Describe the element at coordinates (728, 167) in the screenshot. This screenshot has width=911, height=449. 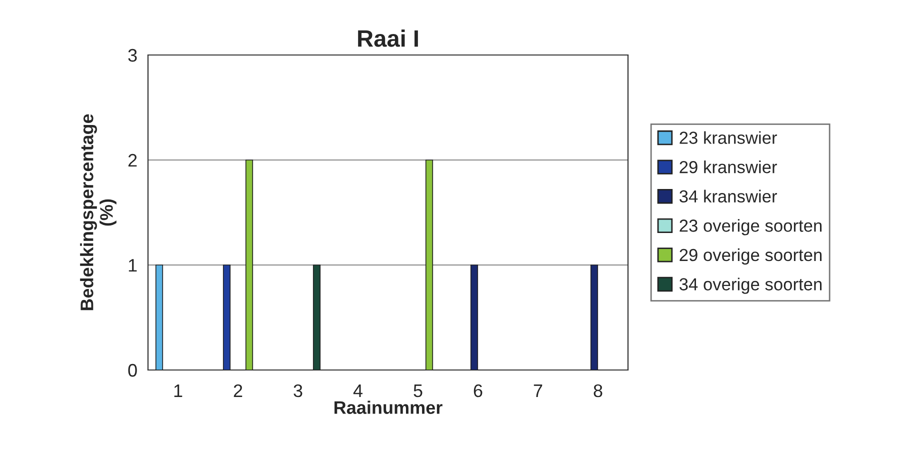
I see `legend-label: 29 kranswier` at that location.